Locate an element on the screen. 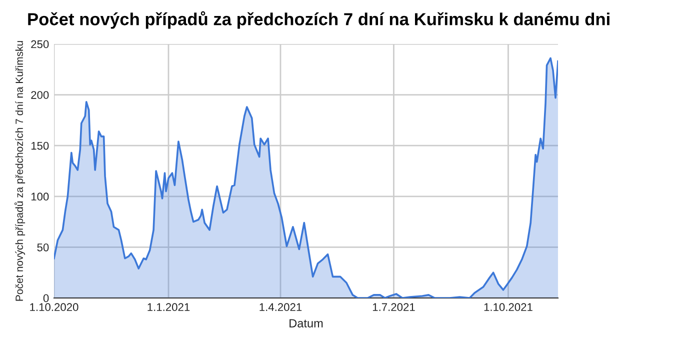 Image resolution: width=700 pixels, height=349 pixels. y-axis-title: Počet nových případů za předchozích 7 dní na Kuřimsku is located at coordinates (20, 171).